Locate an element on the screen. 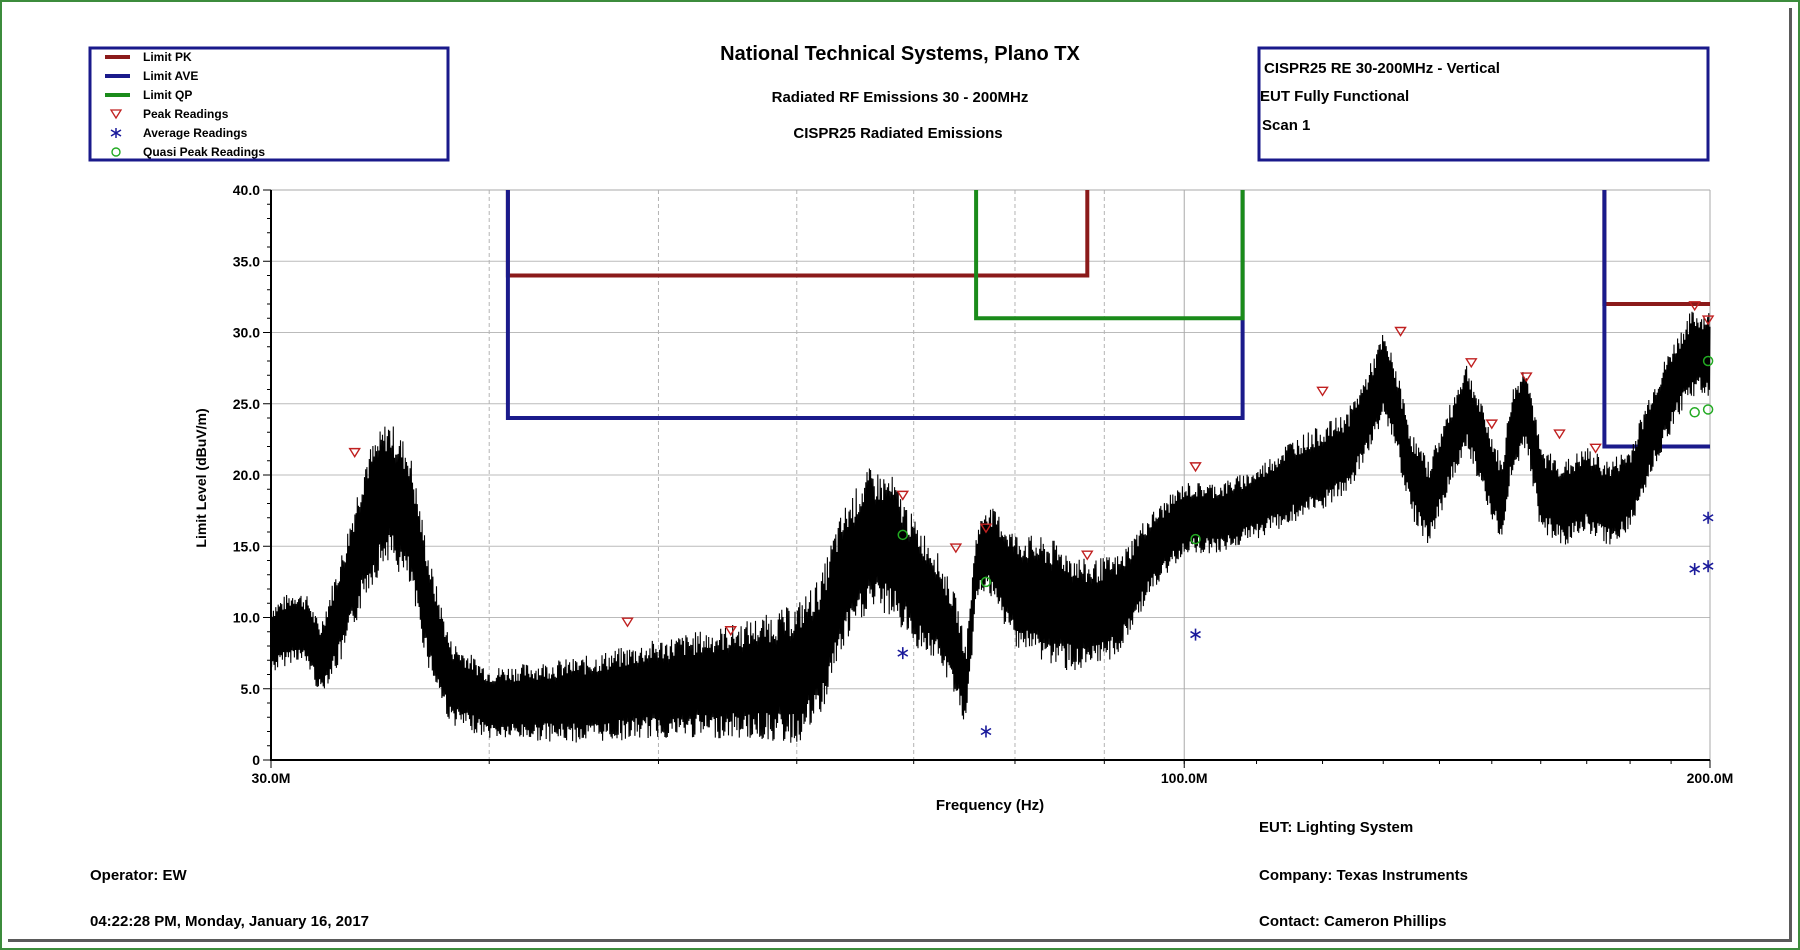 The image size is (1800, 950). x-tick-label: 200.0M is located at coordinates (1710, 778).